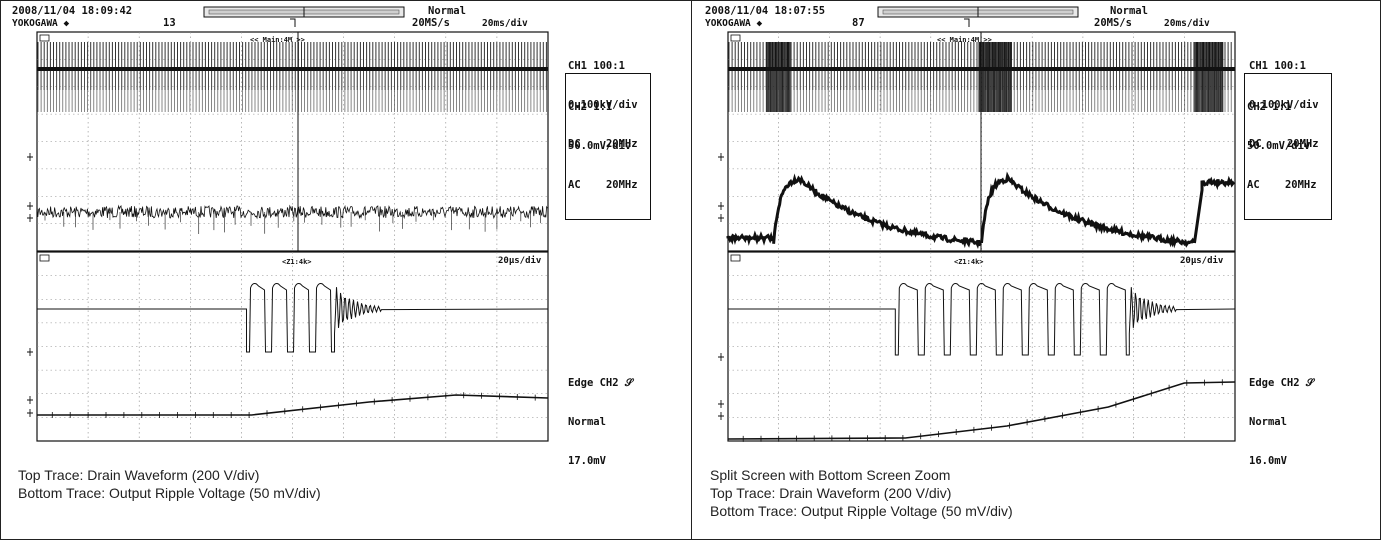 This screenshot has width=1381, height=540. I want to click on ch1-dense-burst, so click(779, 77).